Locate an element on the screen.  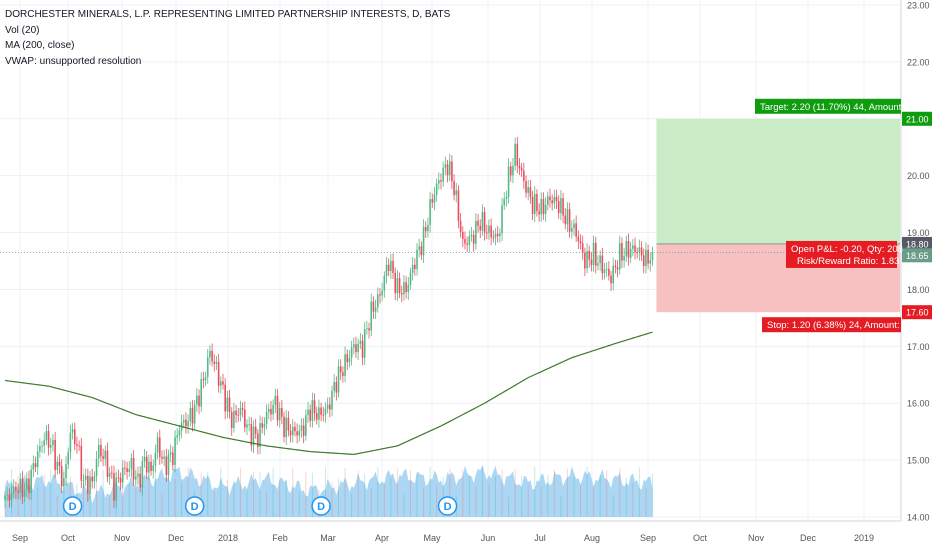
price-tick-label: 23.00 is located at coordinates (918, 6).